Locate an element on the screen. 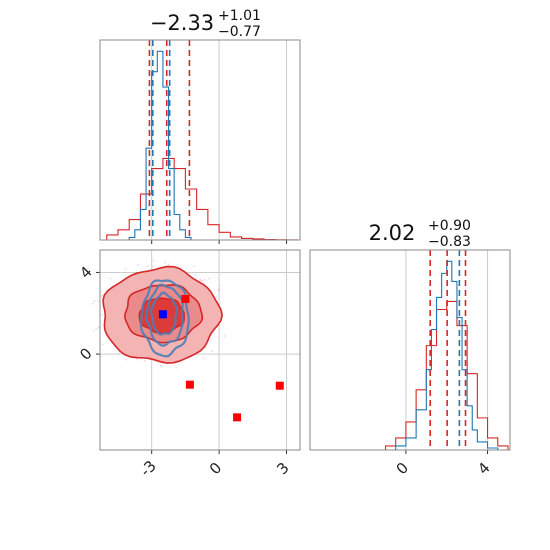  bottom-left-ytick-label-1: 4 is located at coordinates (85, 272).